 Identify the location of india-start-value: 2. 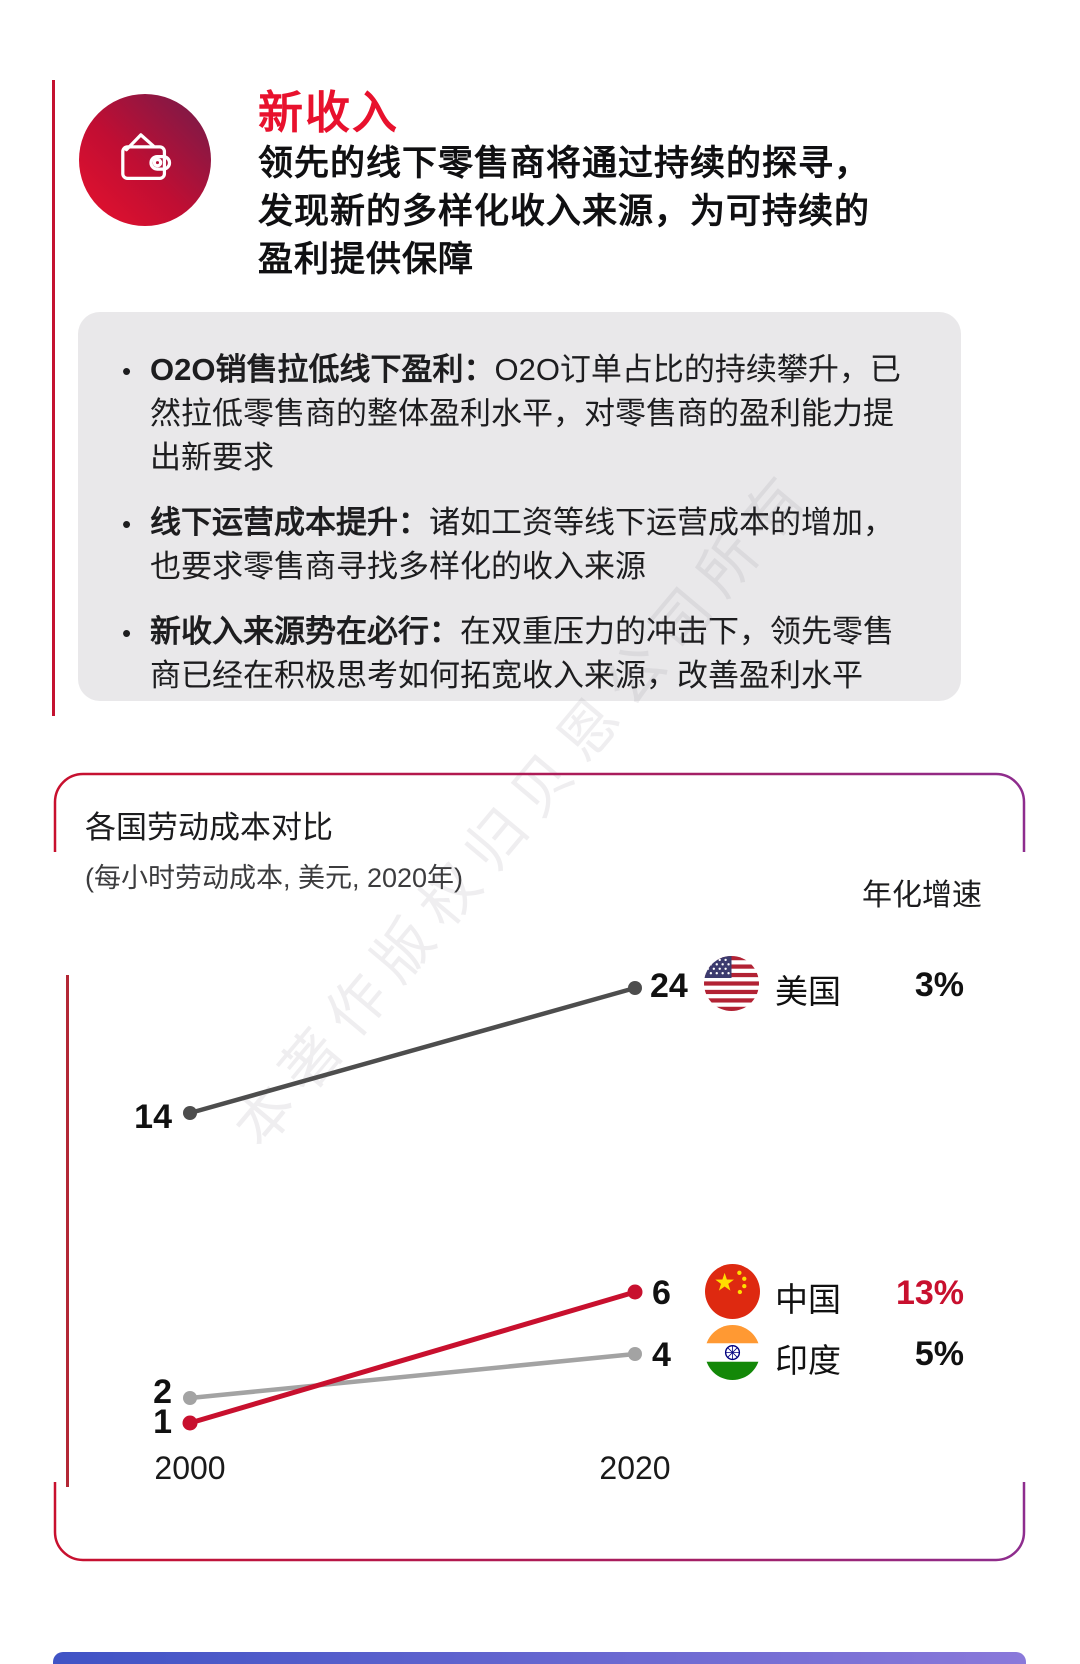
(162, 1392).